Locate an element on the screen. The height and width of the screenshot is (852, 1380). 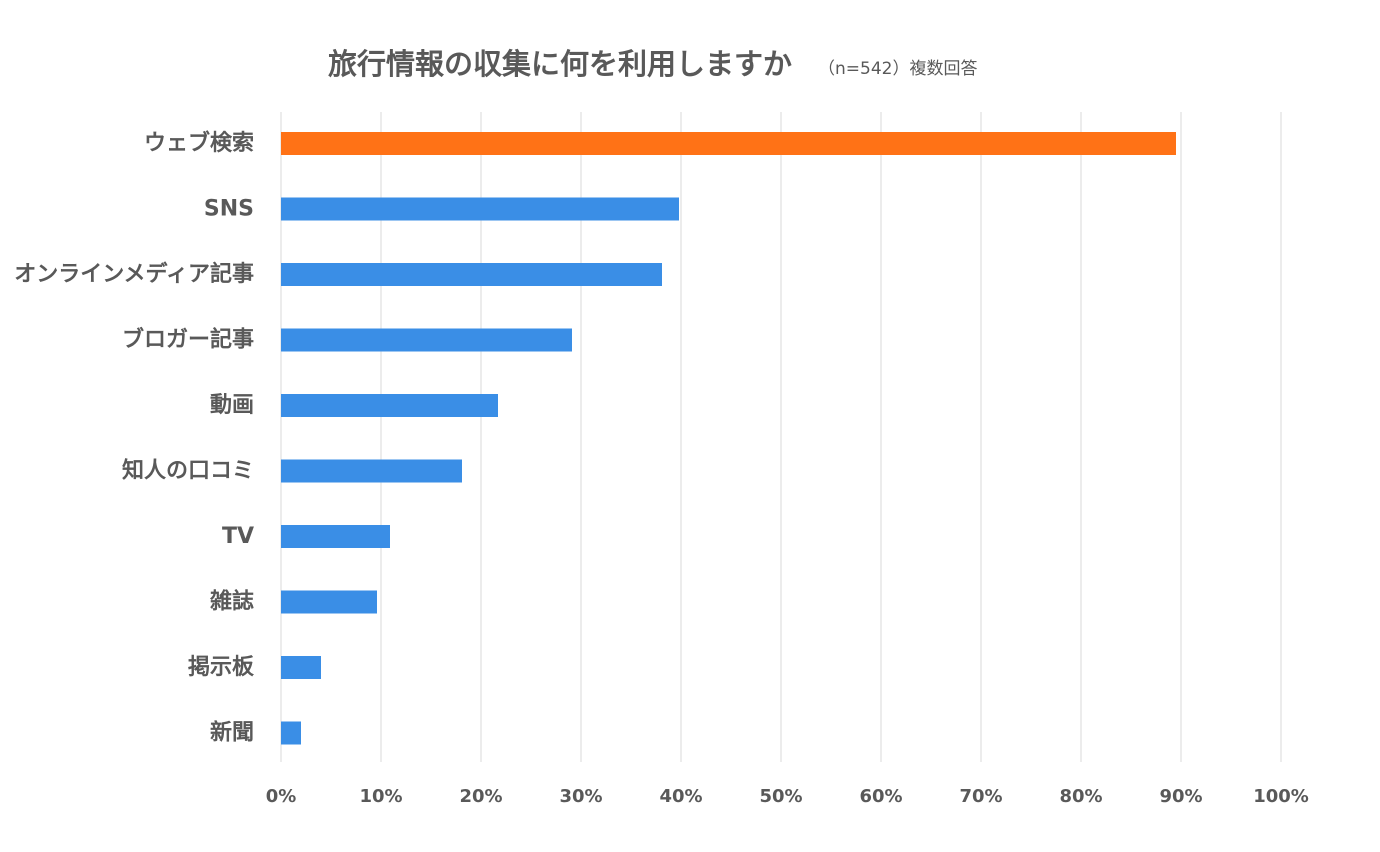
x-tick-label: 0% is located at coordinates (281, 796).